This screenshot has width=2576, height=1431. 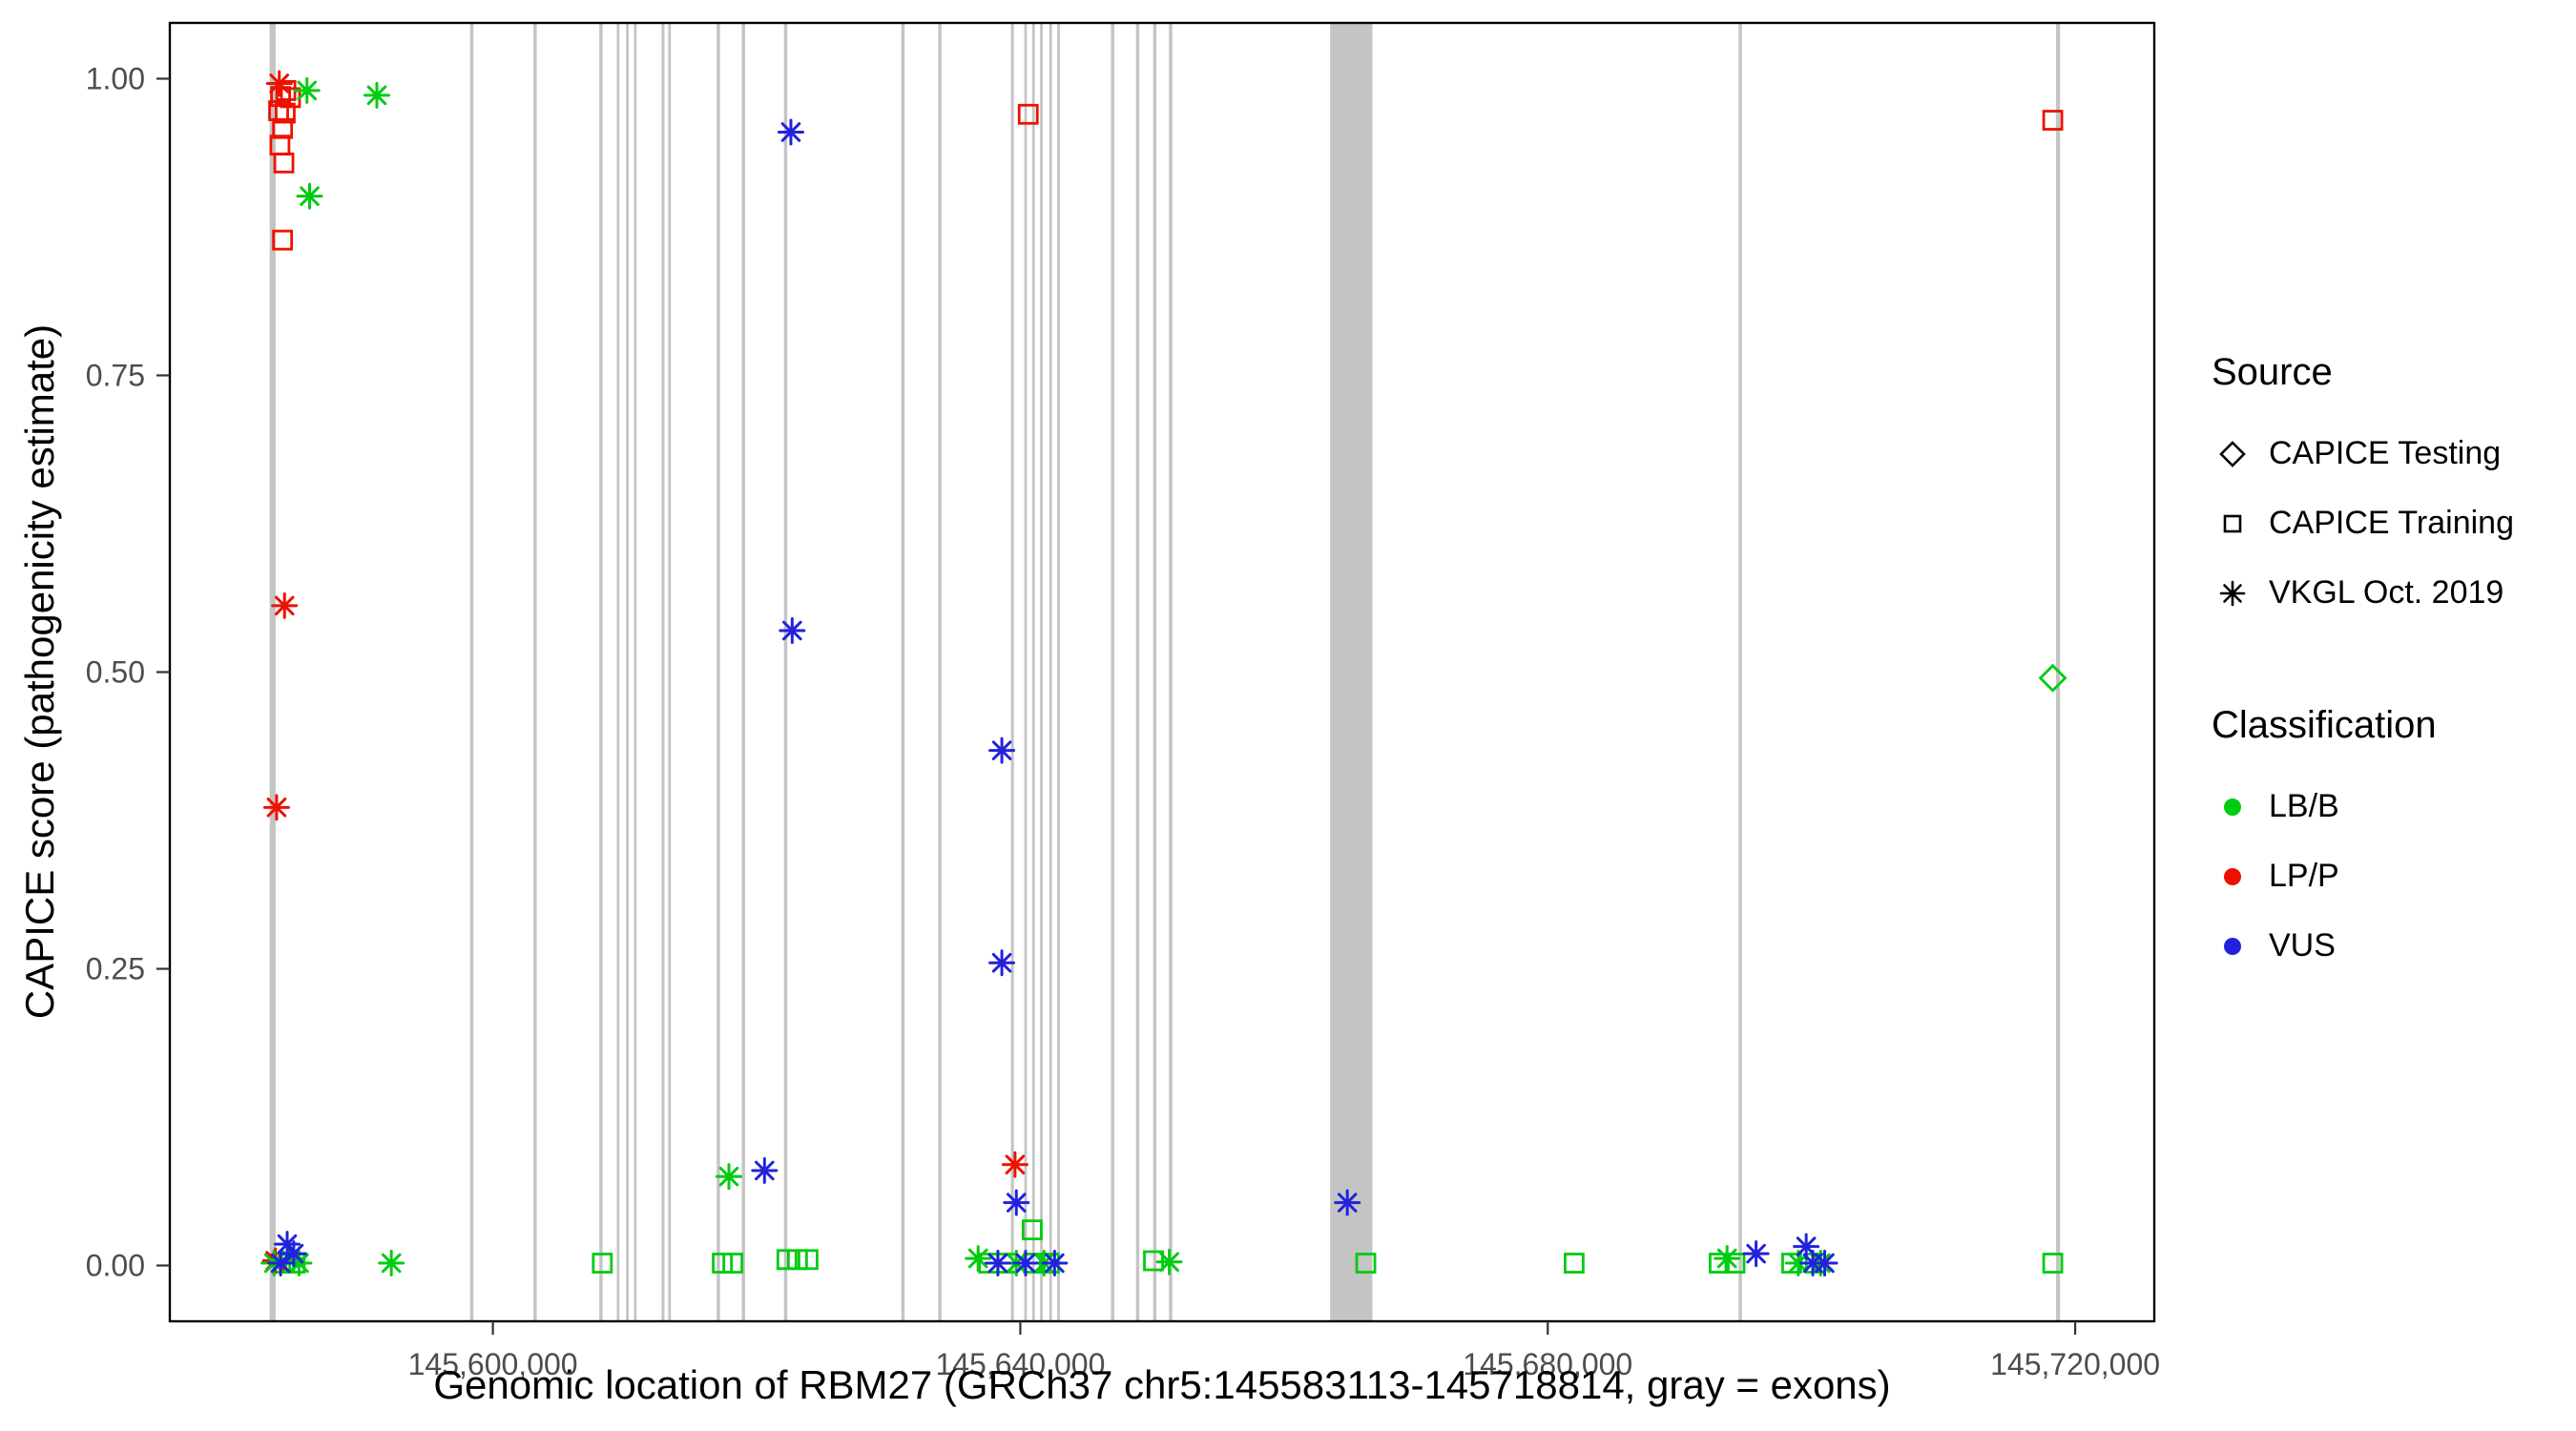 I want to click on legend-label: LB/B, so click(x=2304, y=806).